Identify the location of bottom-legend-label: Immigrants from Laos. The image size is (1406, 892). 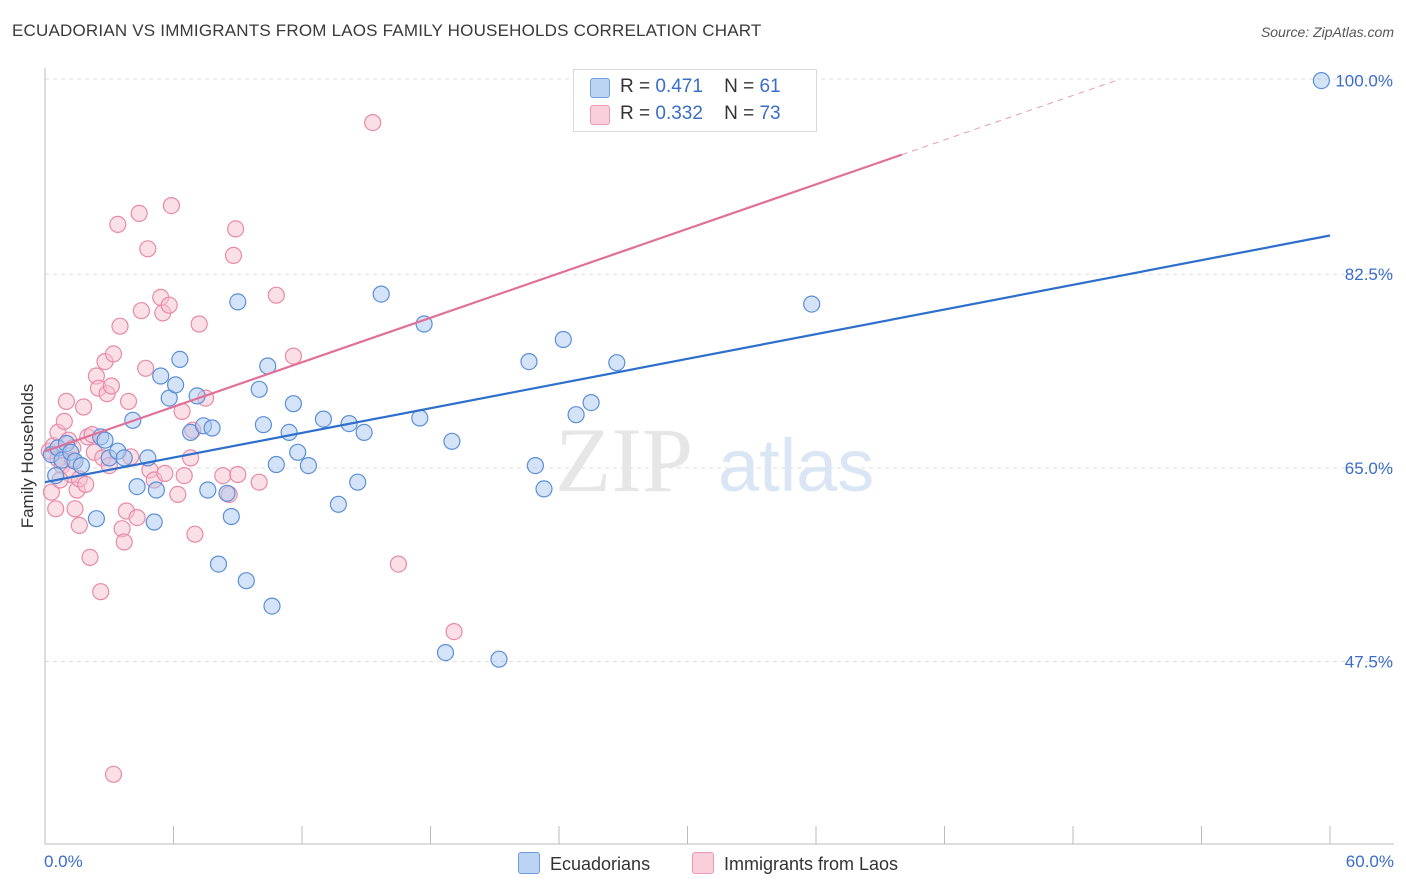
(811, 864).